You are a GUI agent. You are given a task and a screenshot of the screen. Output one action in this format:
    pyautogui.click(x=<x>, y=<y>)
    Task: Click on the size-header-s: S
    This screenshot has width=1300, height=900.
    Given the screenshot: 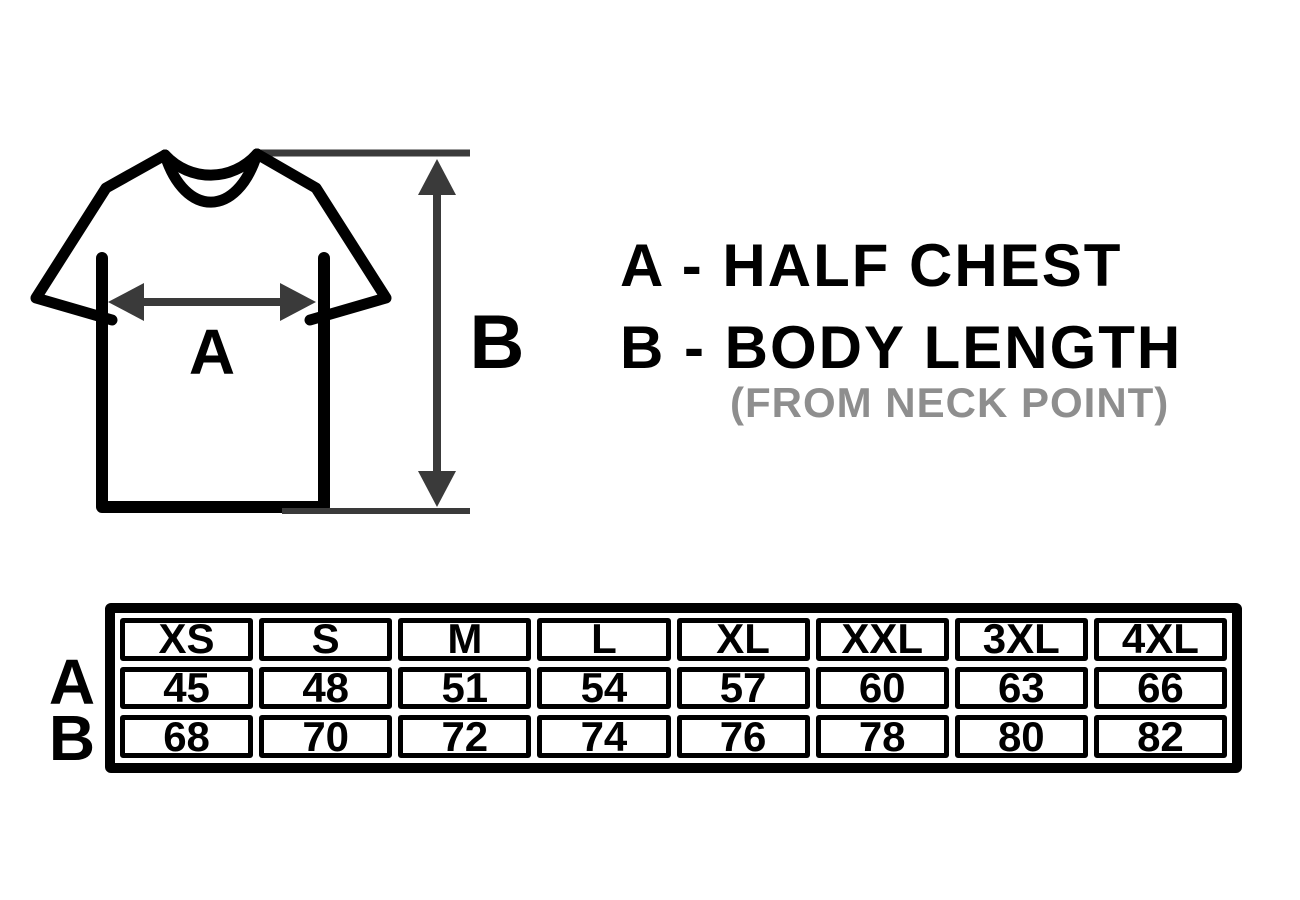 What is the action you would take?
    pyautogui.click(x=326, y=639)
    